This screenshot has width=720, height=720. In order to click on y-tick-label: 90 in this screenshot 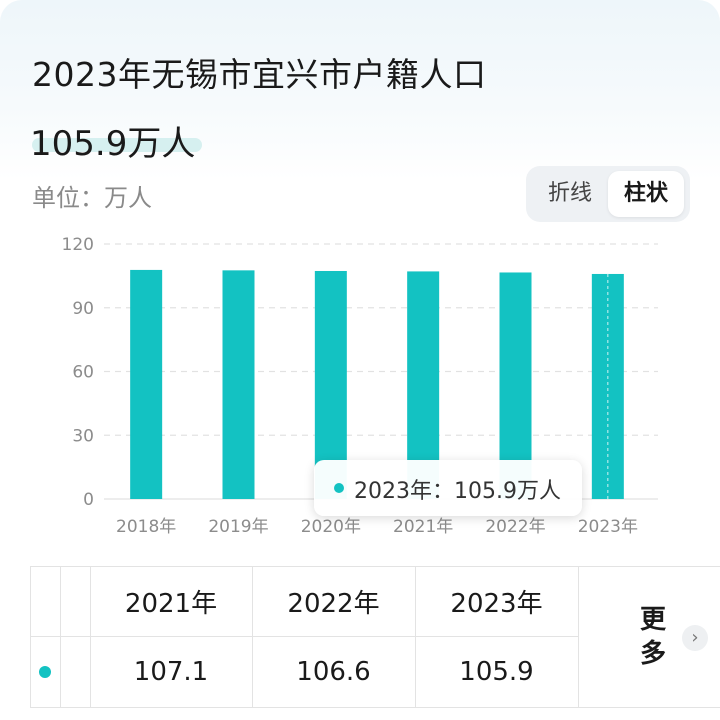, I will do `click(83, 309)`.